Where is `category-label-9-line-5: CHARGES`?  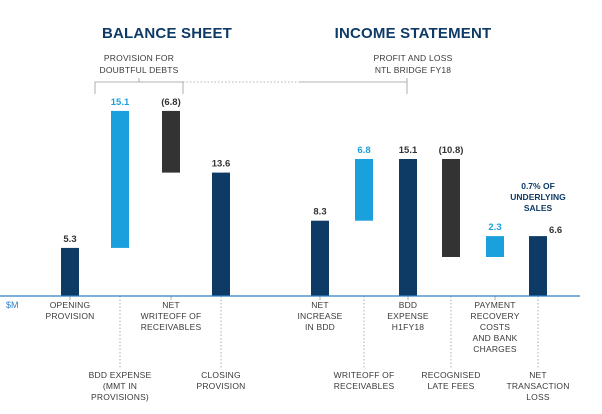 category-label-9-line-5: CHARGES is located at coordinates (495, 349).